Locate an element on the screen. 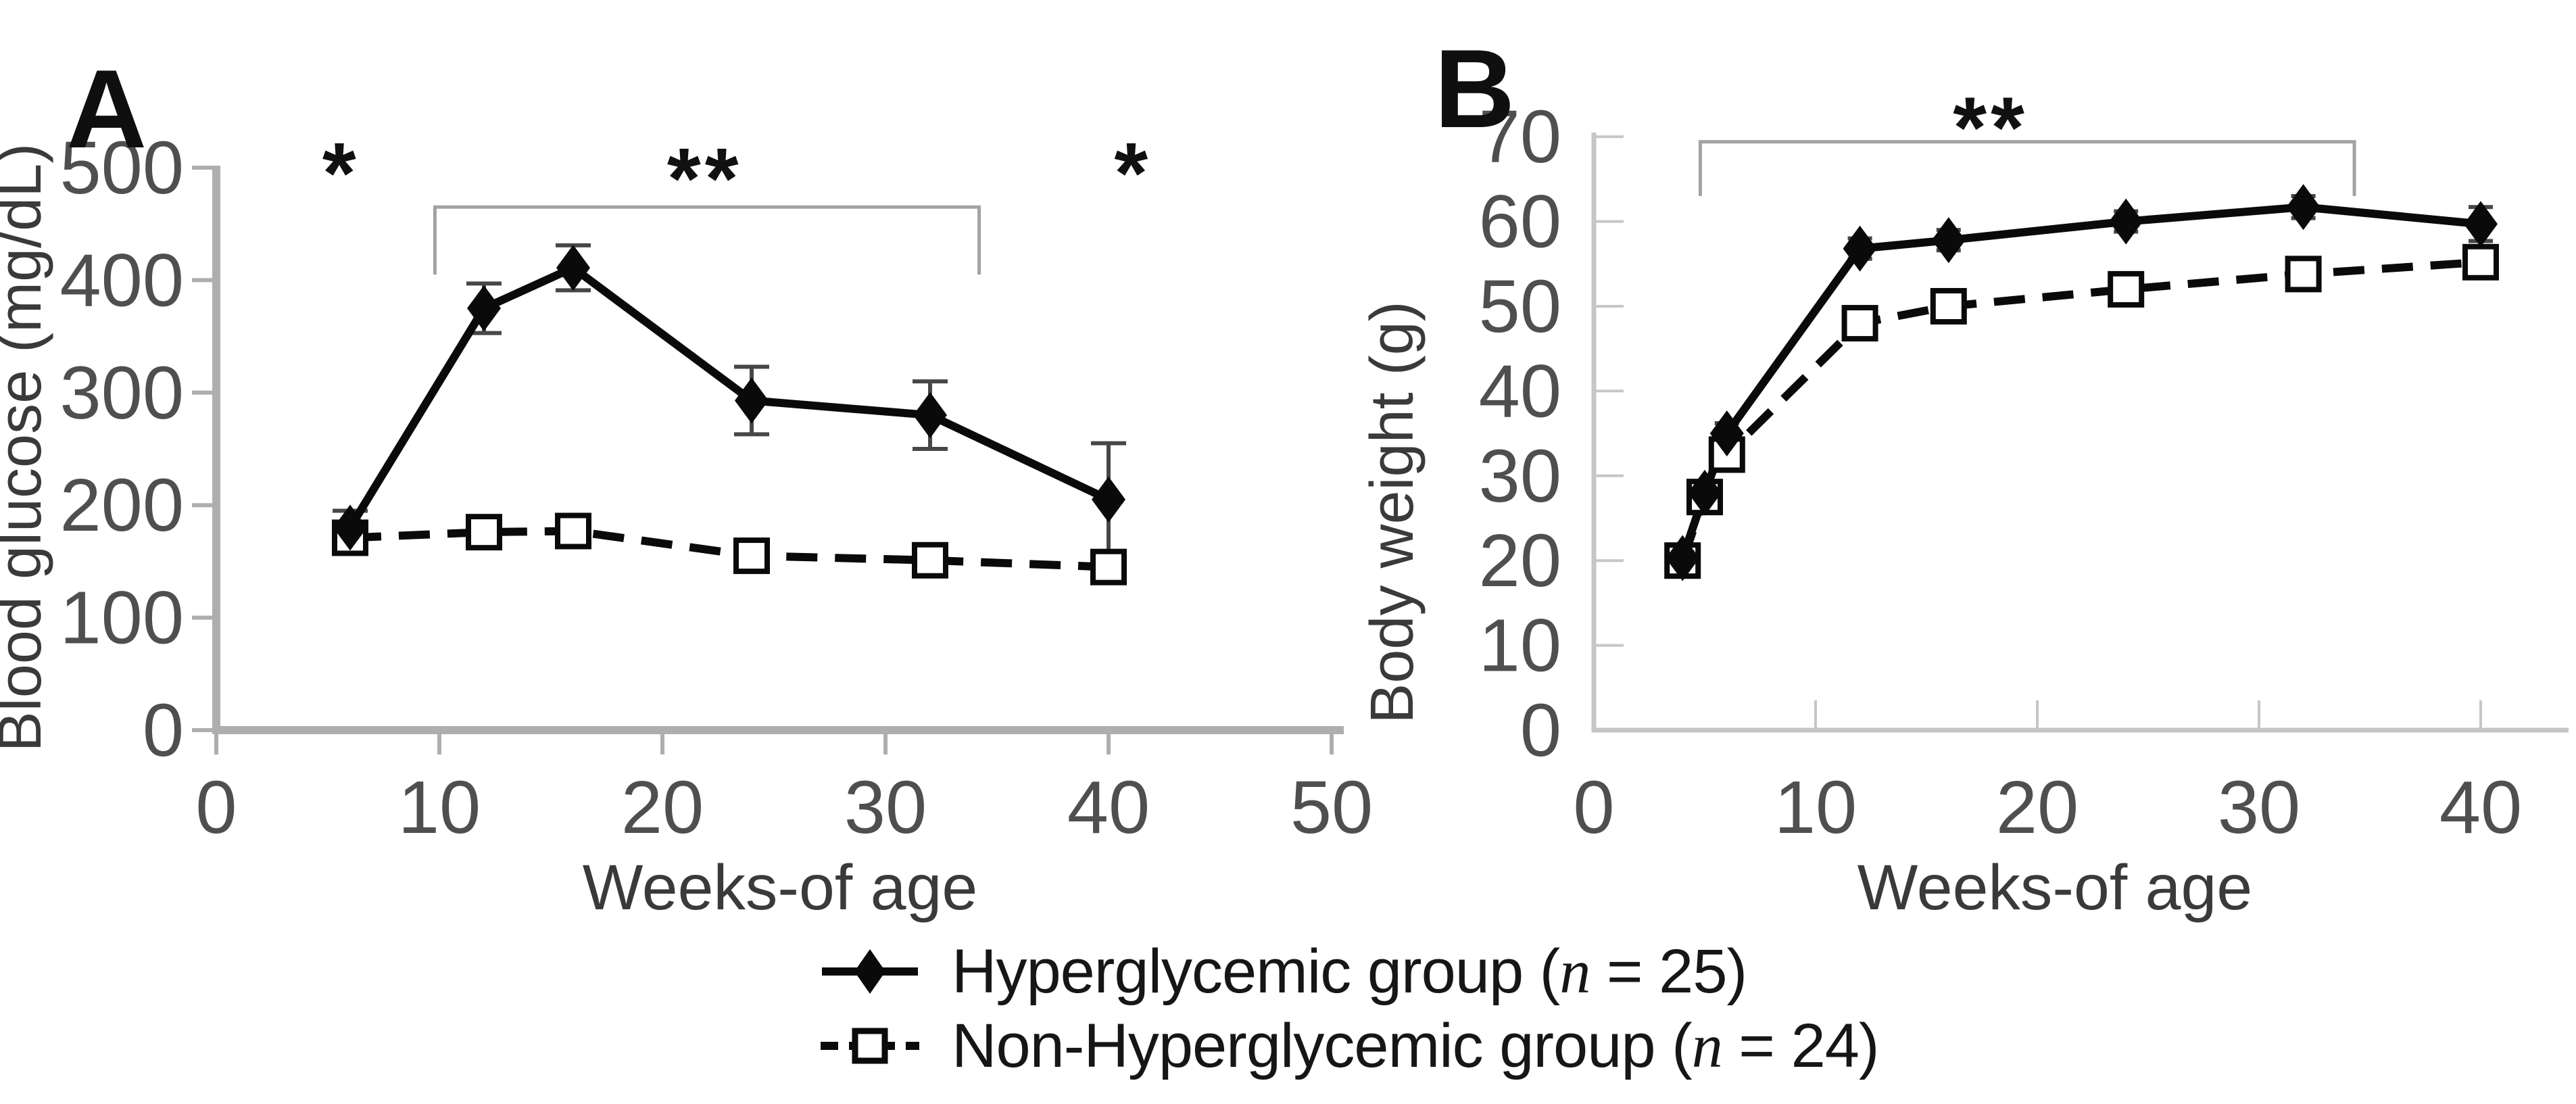  y-tick-label-blood-glucose-chart: 200 is located at coordinates (121, 505).